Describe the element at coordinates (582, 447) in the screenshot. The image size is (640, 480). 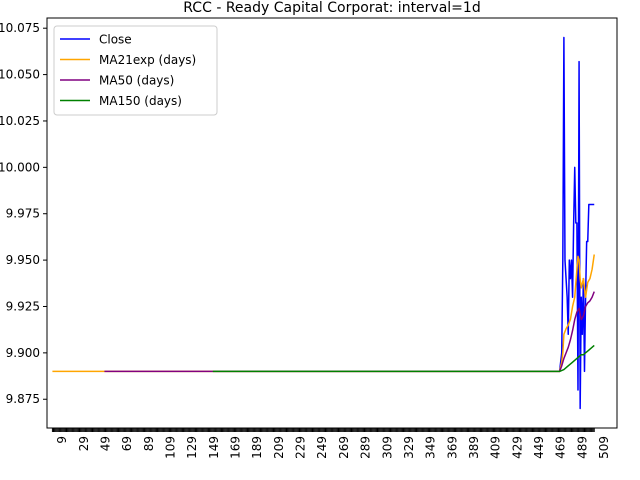
I see `x-tick-label: 489` at that location.